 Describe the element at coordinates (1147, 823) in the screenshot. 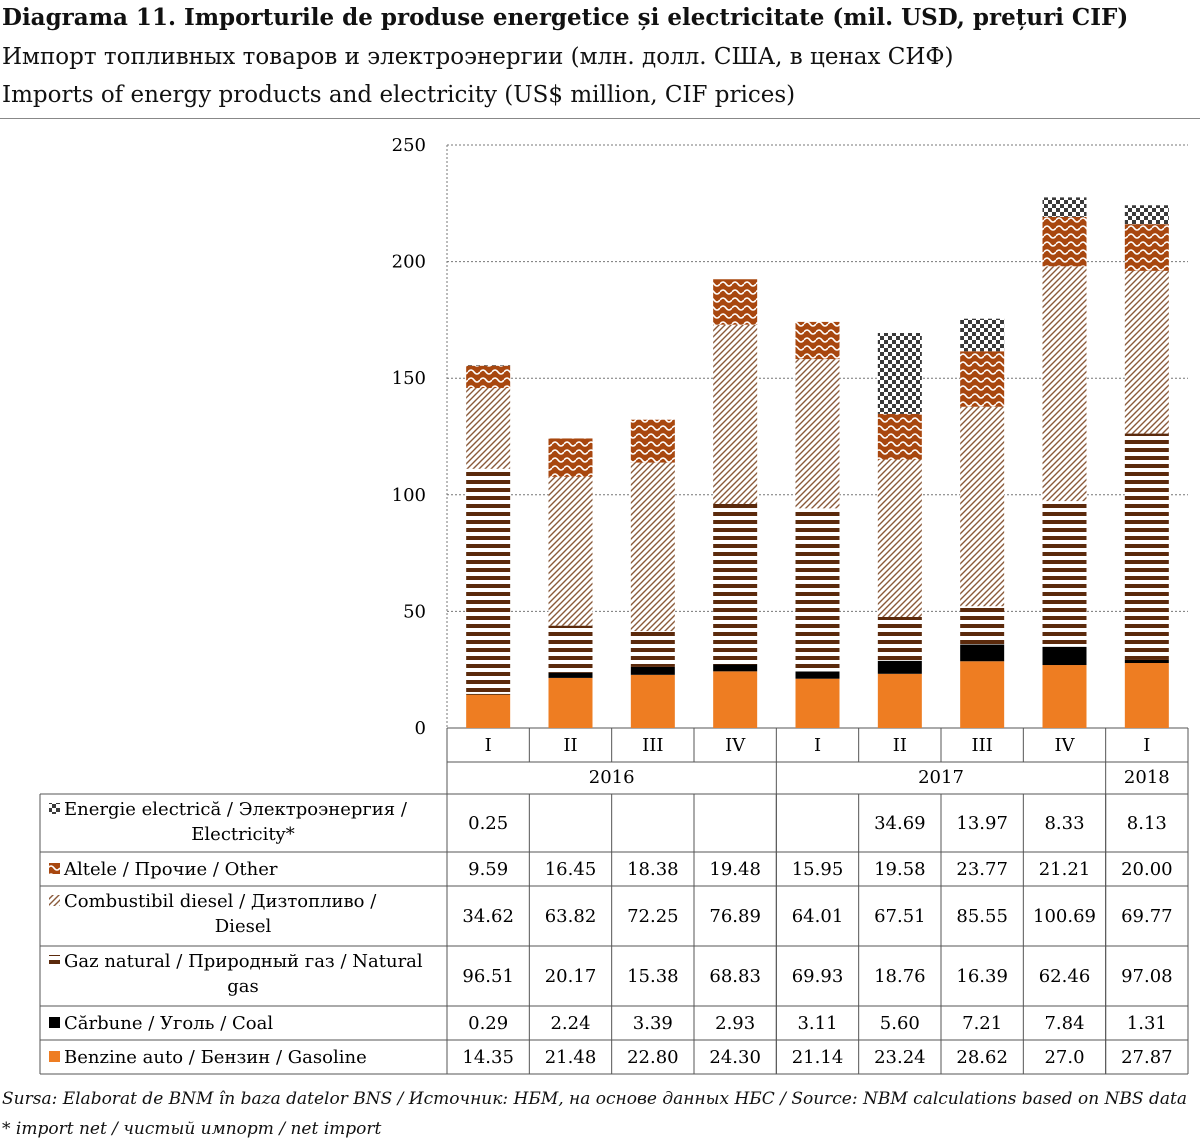

I see `data-label: 8.13` at that location.